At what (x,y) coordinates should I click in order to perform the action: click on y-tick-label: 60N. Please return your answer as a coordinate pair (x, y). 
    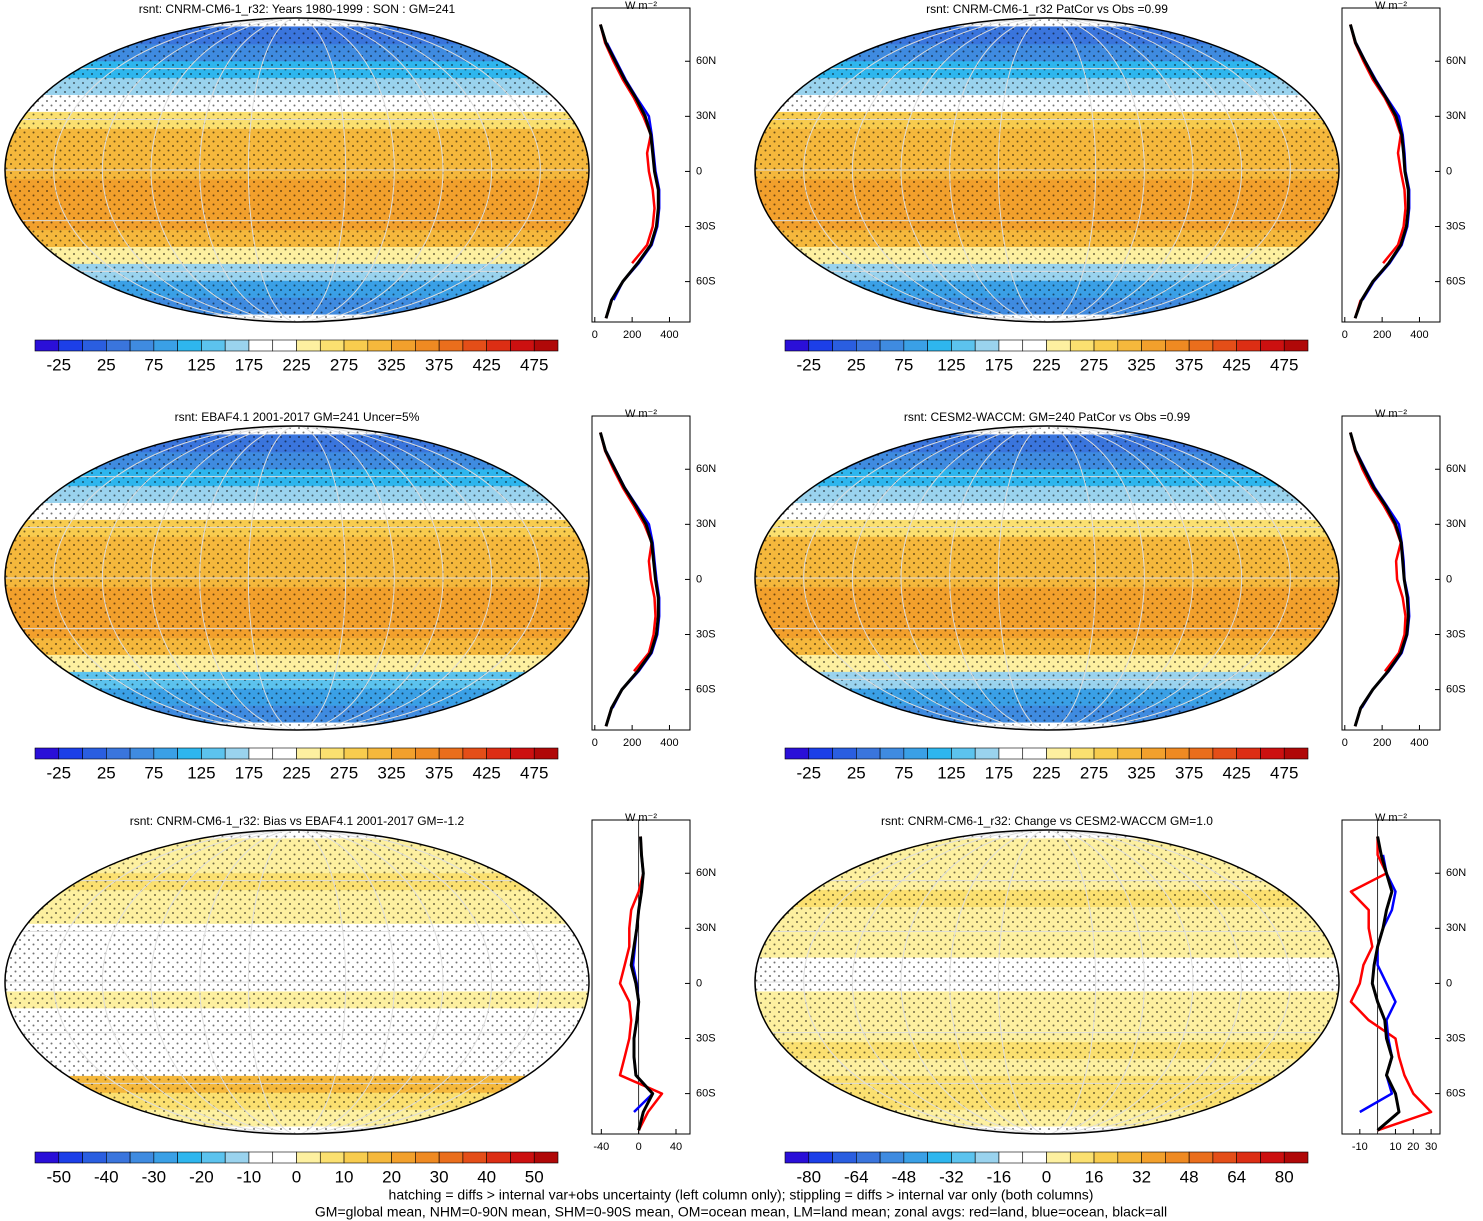
    Looking at the image, I should click on (1456, 873).